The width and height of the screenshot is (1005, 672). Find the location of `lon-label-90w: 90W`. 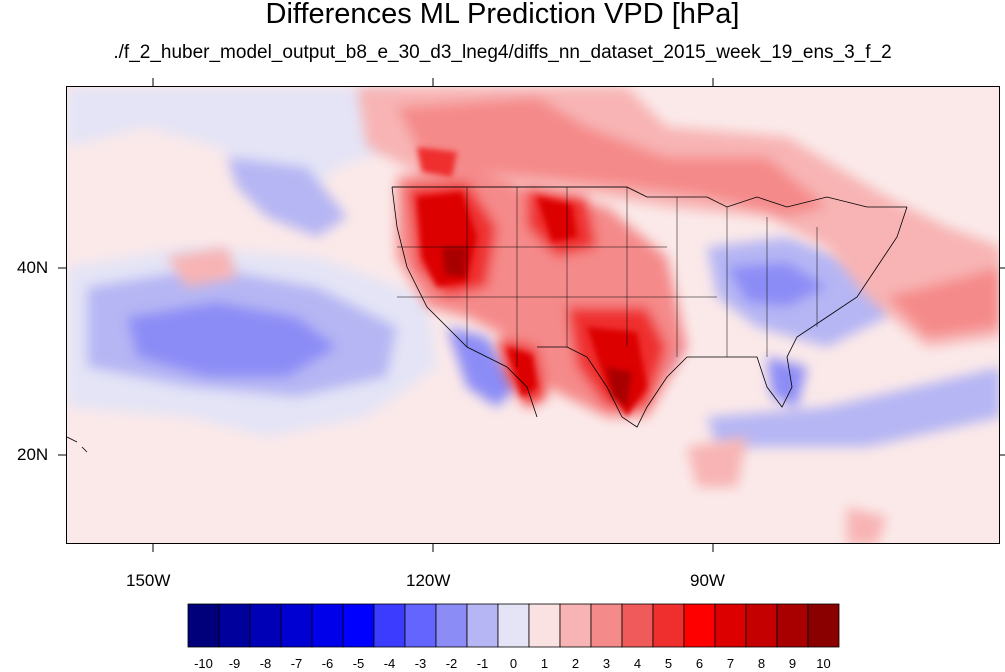

lon-label-90w: 90W is located at coordinates (707, 580).